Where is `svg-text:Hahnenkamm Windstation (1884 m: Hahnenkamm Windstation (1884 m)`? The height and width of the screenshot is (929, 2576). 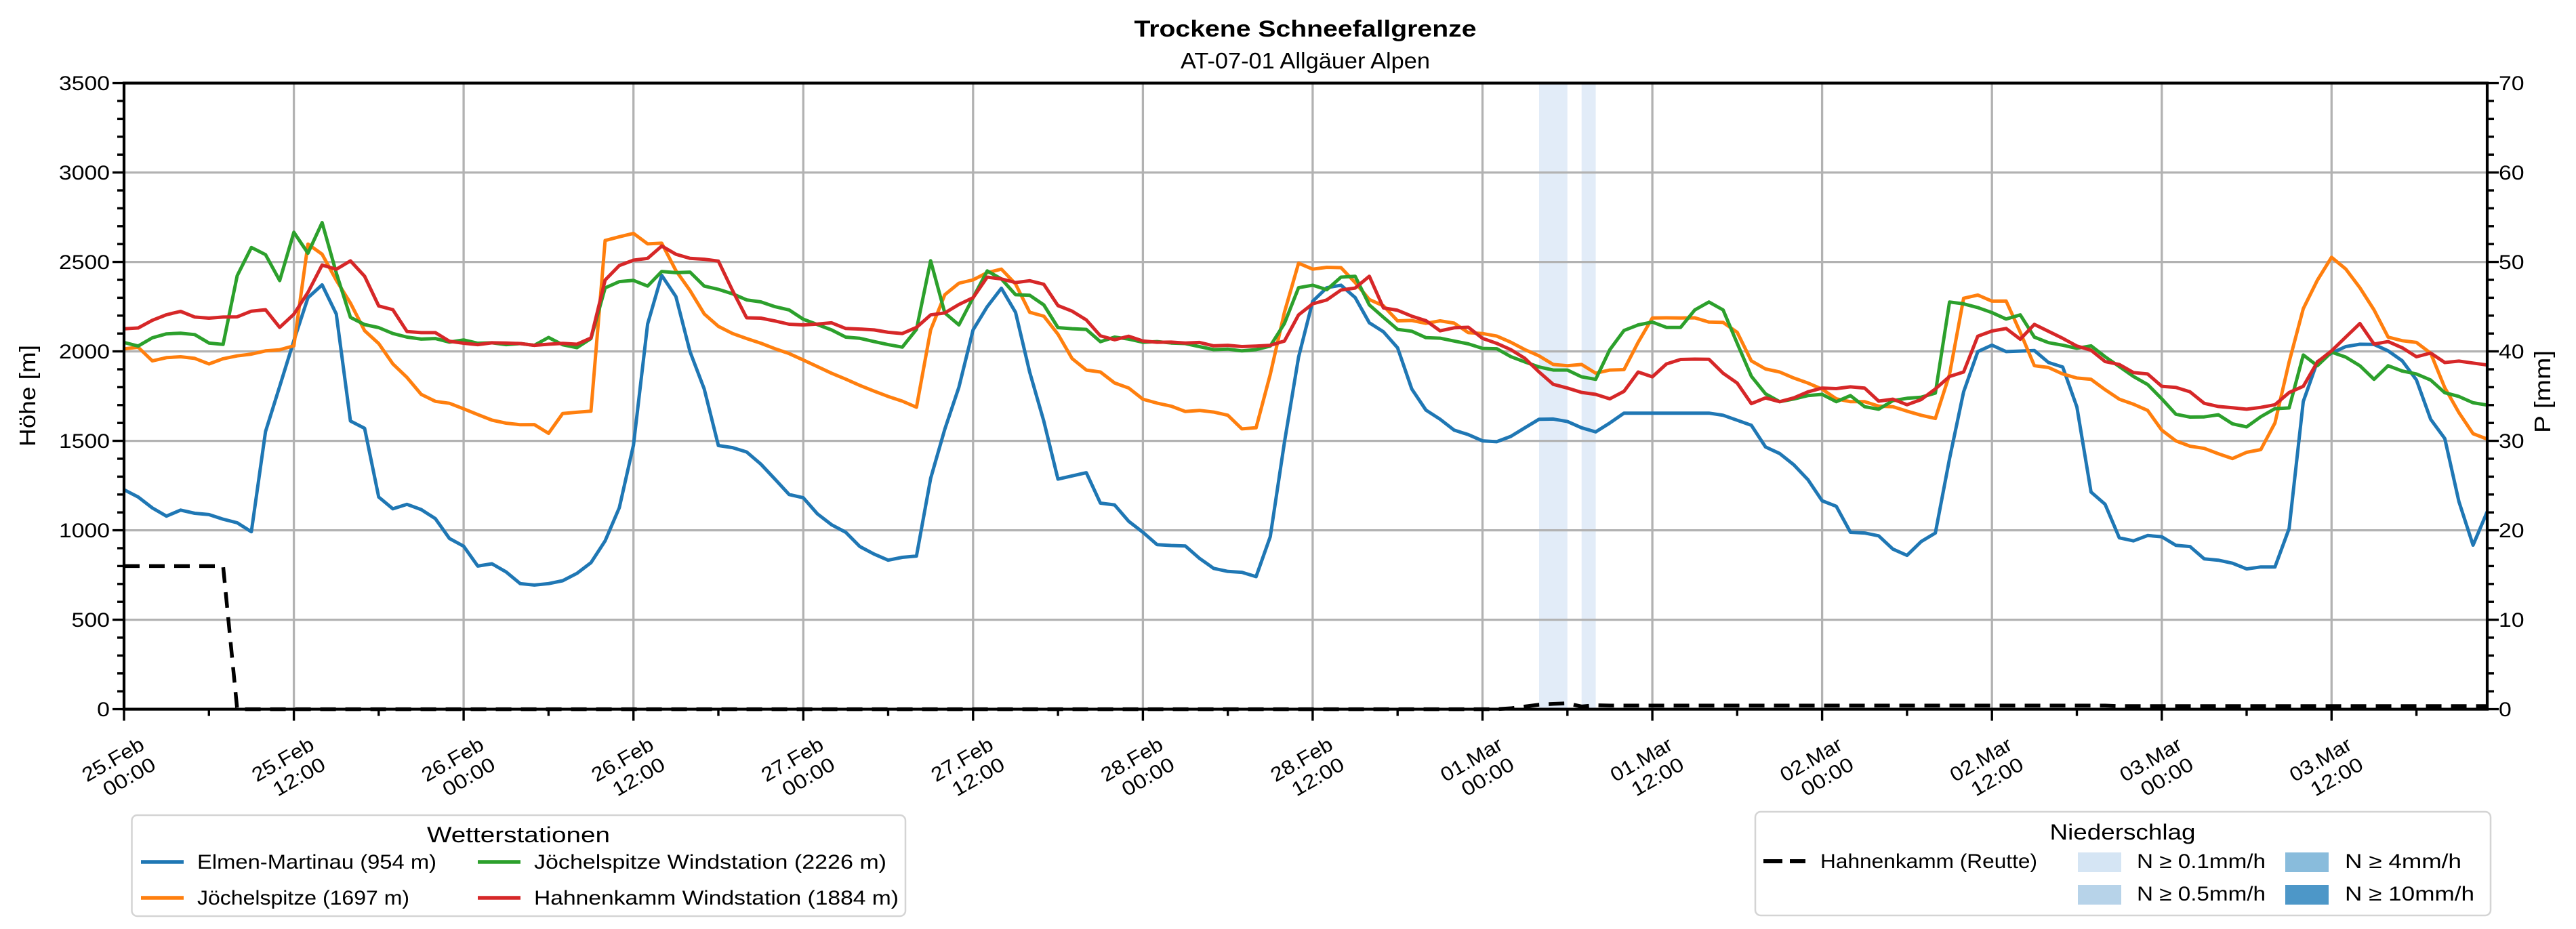
svg-text:Hahnenkamm Windstation (1884 m: Hahnenkamm Windstation (1884 m) is located at coordinates (716, 898).